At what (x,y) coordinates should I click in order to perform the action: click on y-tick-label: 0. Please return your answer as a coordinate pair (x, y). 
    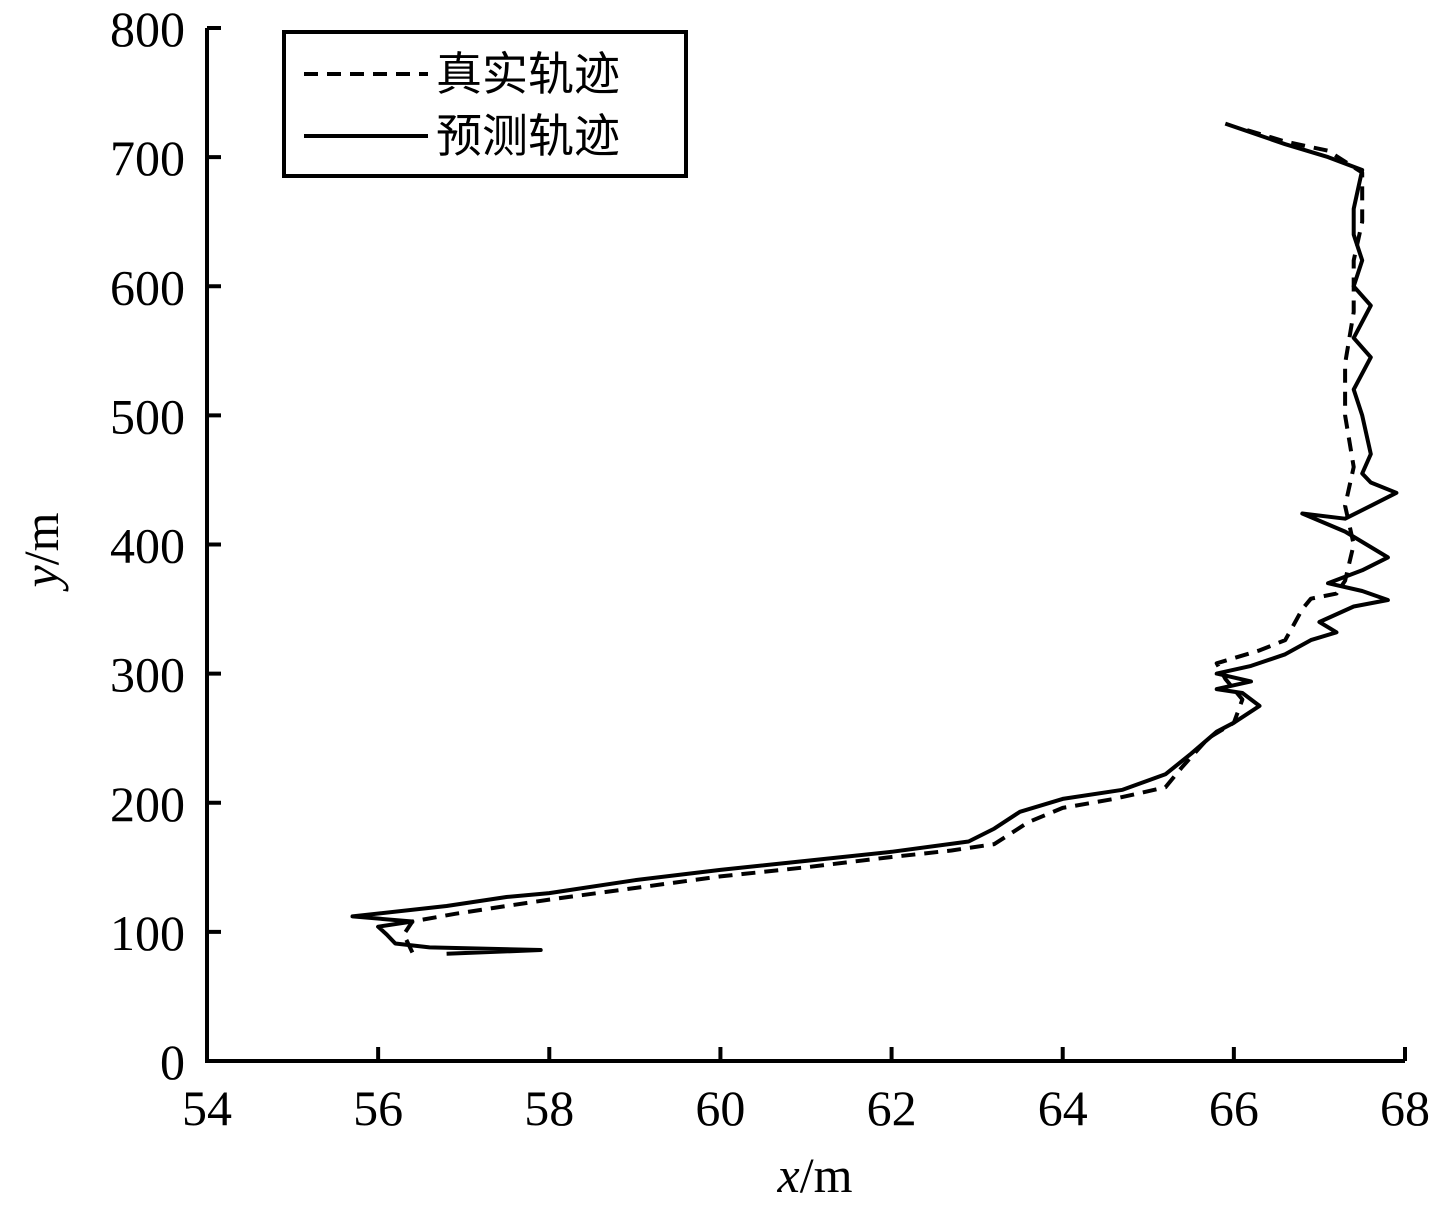
    Looking at the image, I should click on (172, 1062).